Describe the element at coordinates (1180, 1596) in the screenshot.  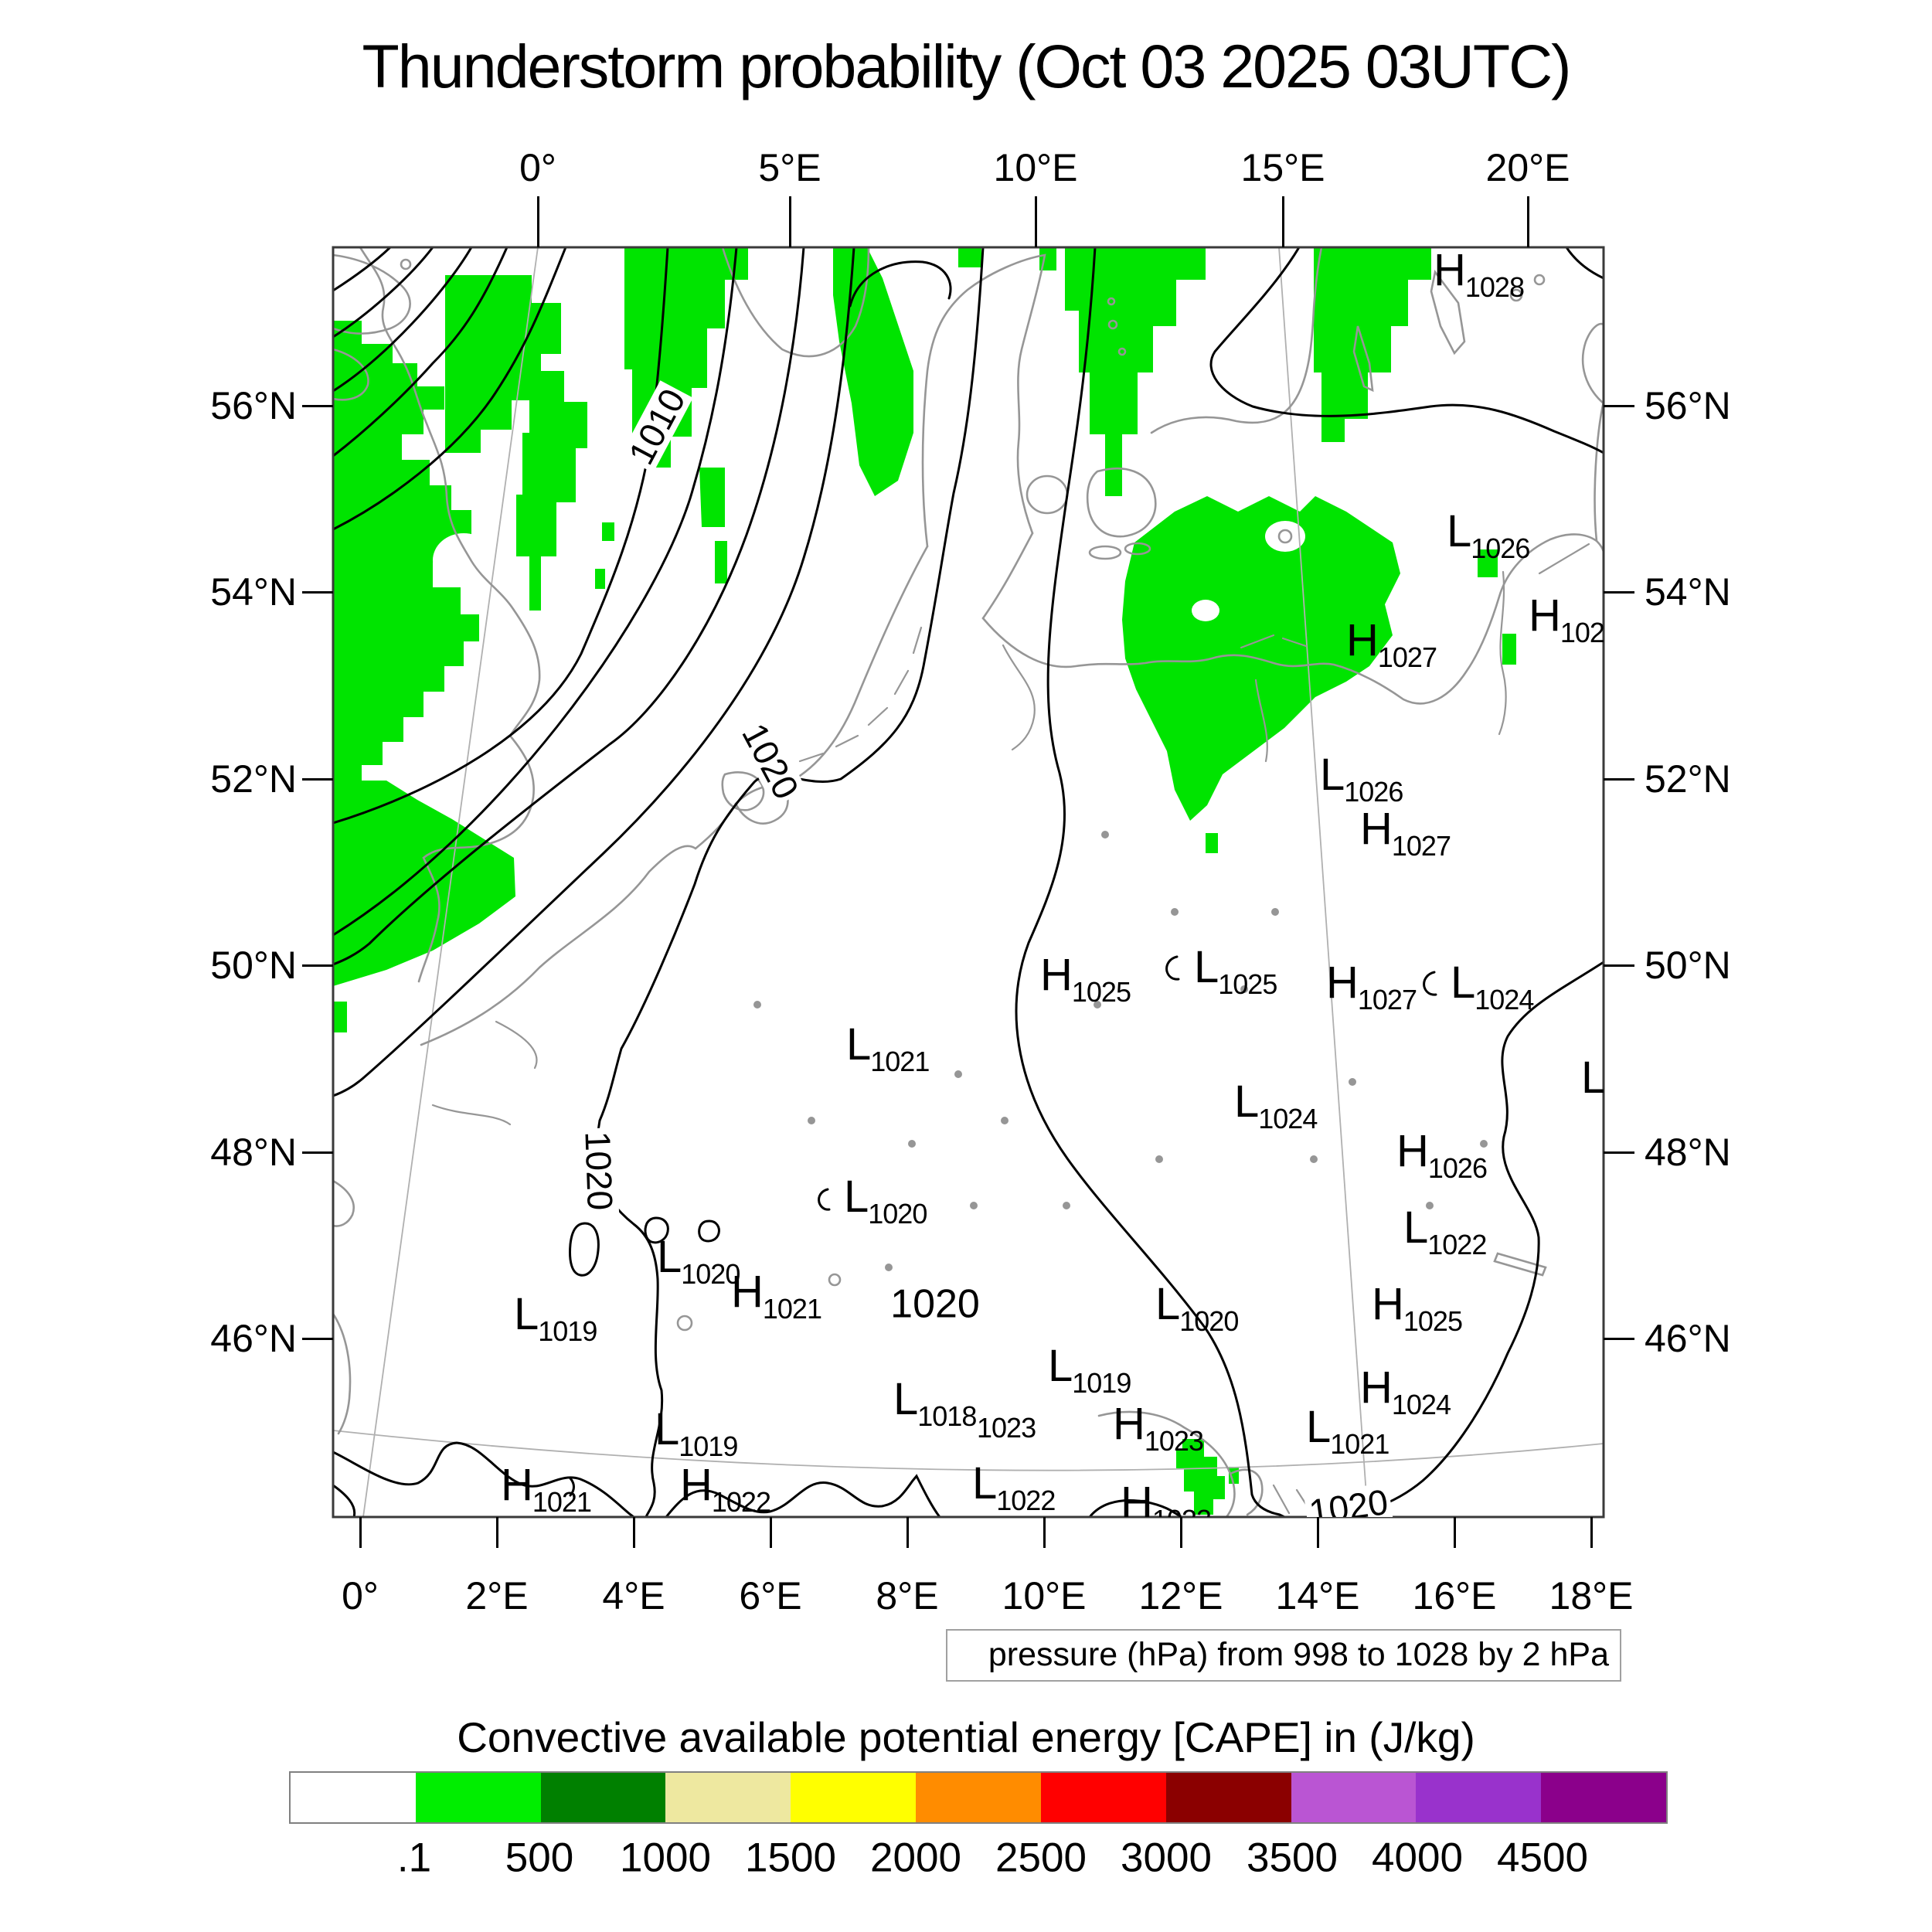
I see `bottom-axis-label: 12°E` at that location.